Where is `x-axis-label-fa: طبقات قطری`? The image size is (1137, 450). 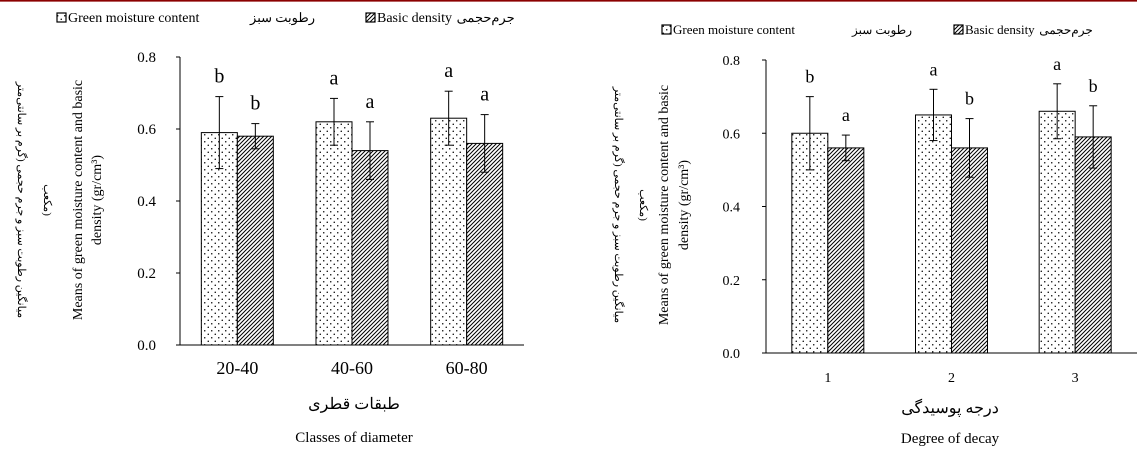 x-axis-label-fa: طبقات قطری is located at coordinates (354, 404).